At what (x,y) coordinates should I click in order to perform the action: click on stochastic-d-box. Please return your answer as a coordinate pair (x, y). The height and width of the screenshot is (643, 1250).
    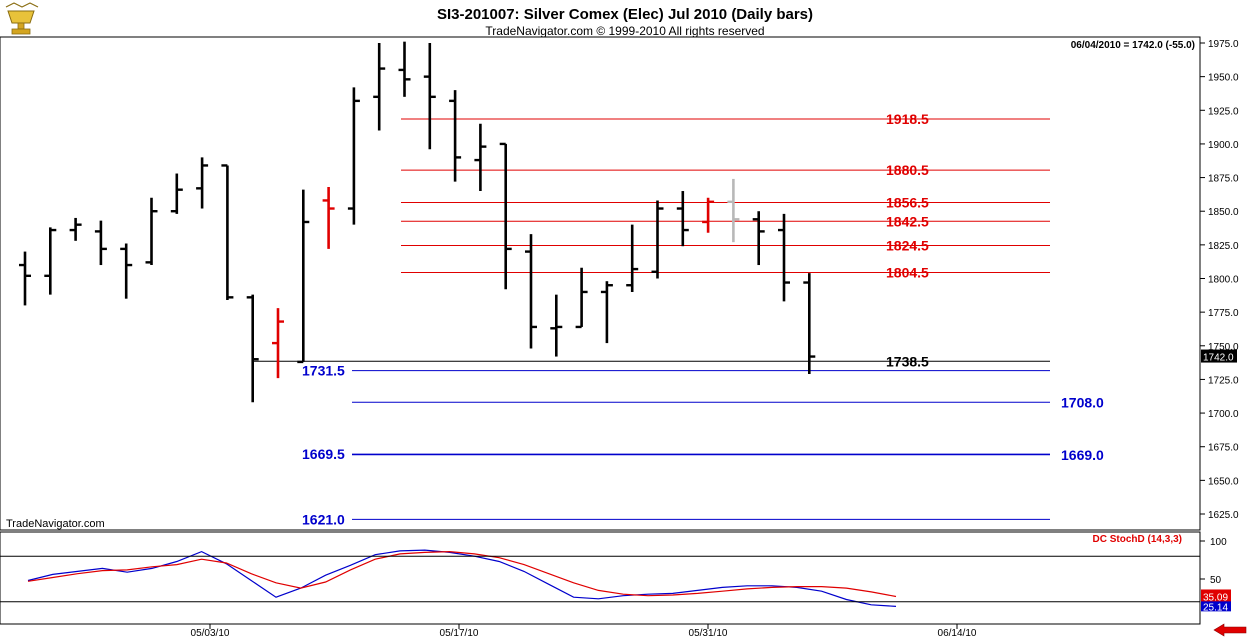
    Looking at the image, I should click on (1216, 596).